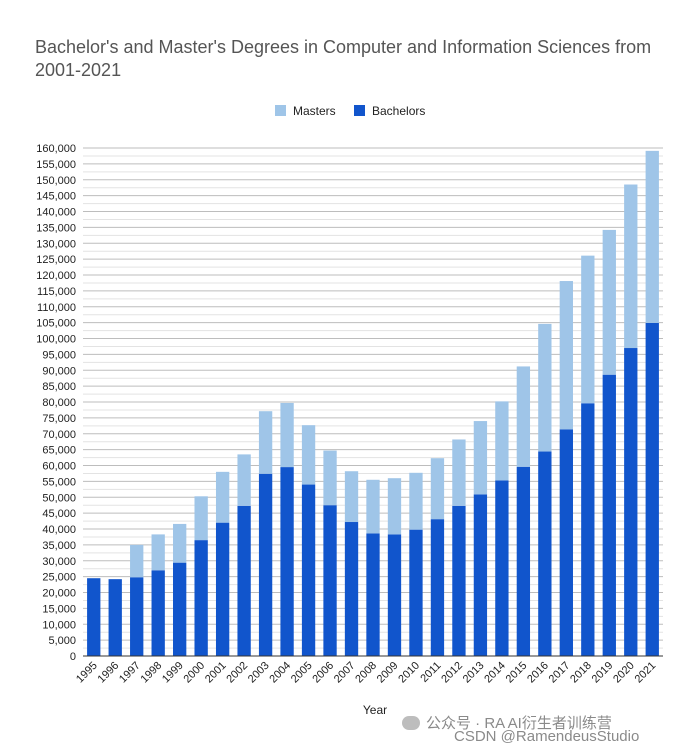 This screenshot has height=752, width=700. I want to click on y-tick-label: 0, so click(73, 657).